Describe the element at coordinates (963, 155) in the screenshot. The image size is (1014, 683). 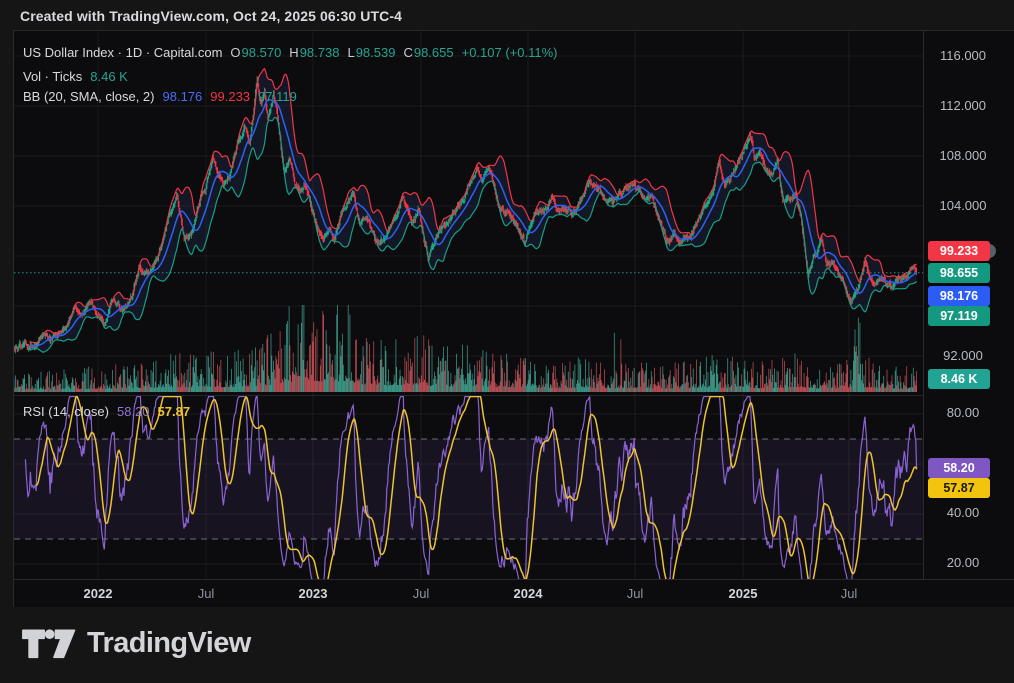
I see `price-scale-tick: 108.000` at that location.